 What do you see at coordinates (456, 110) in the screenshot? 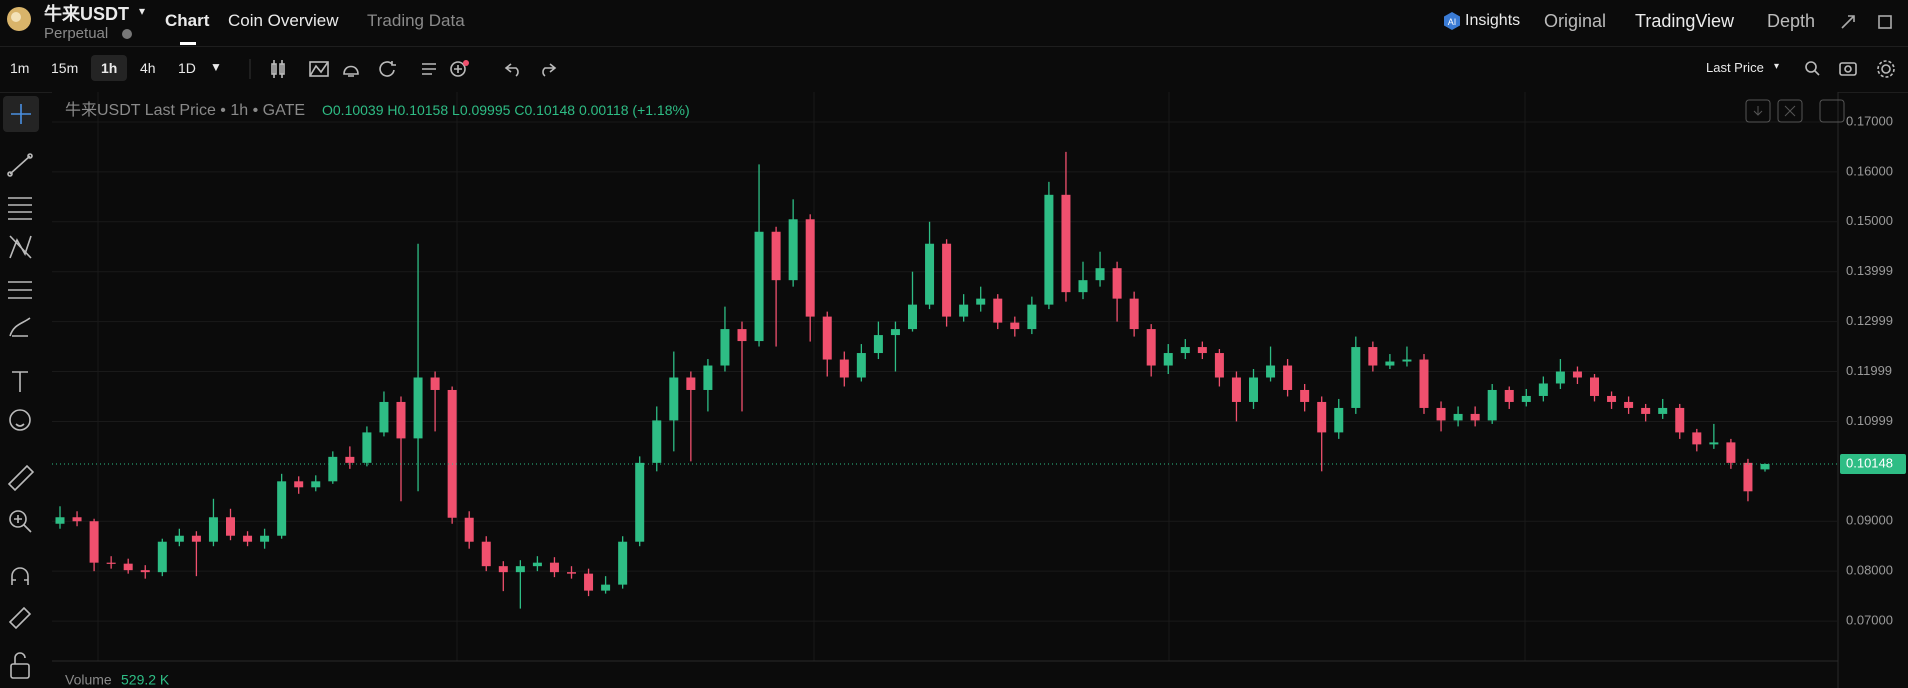
I see `legend-key: L` at bounding box center [456, 110].